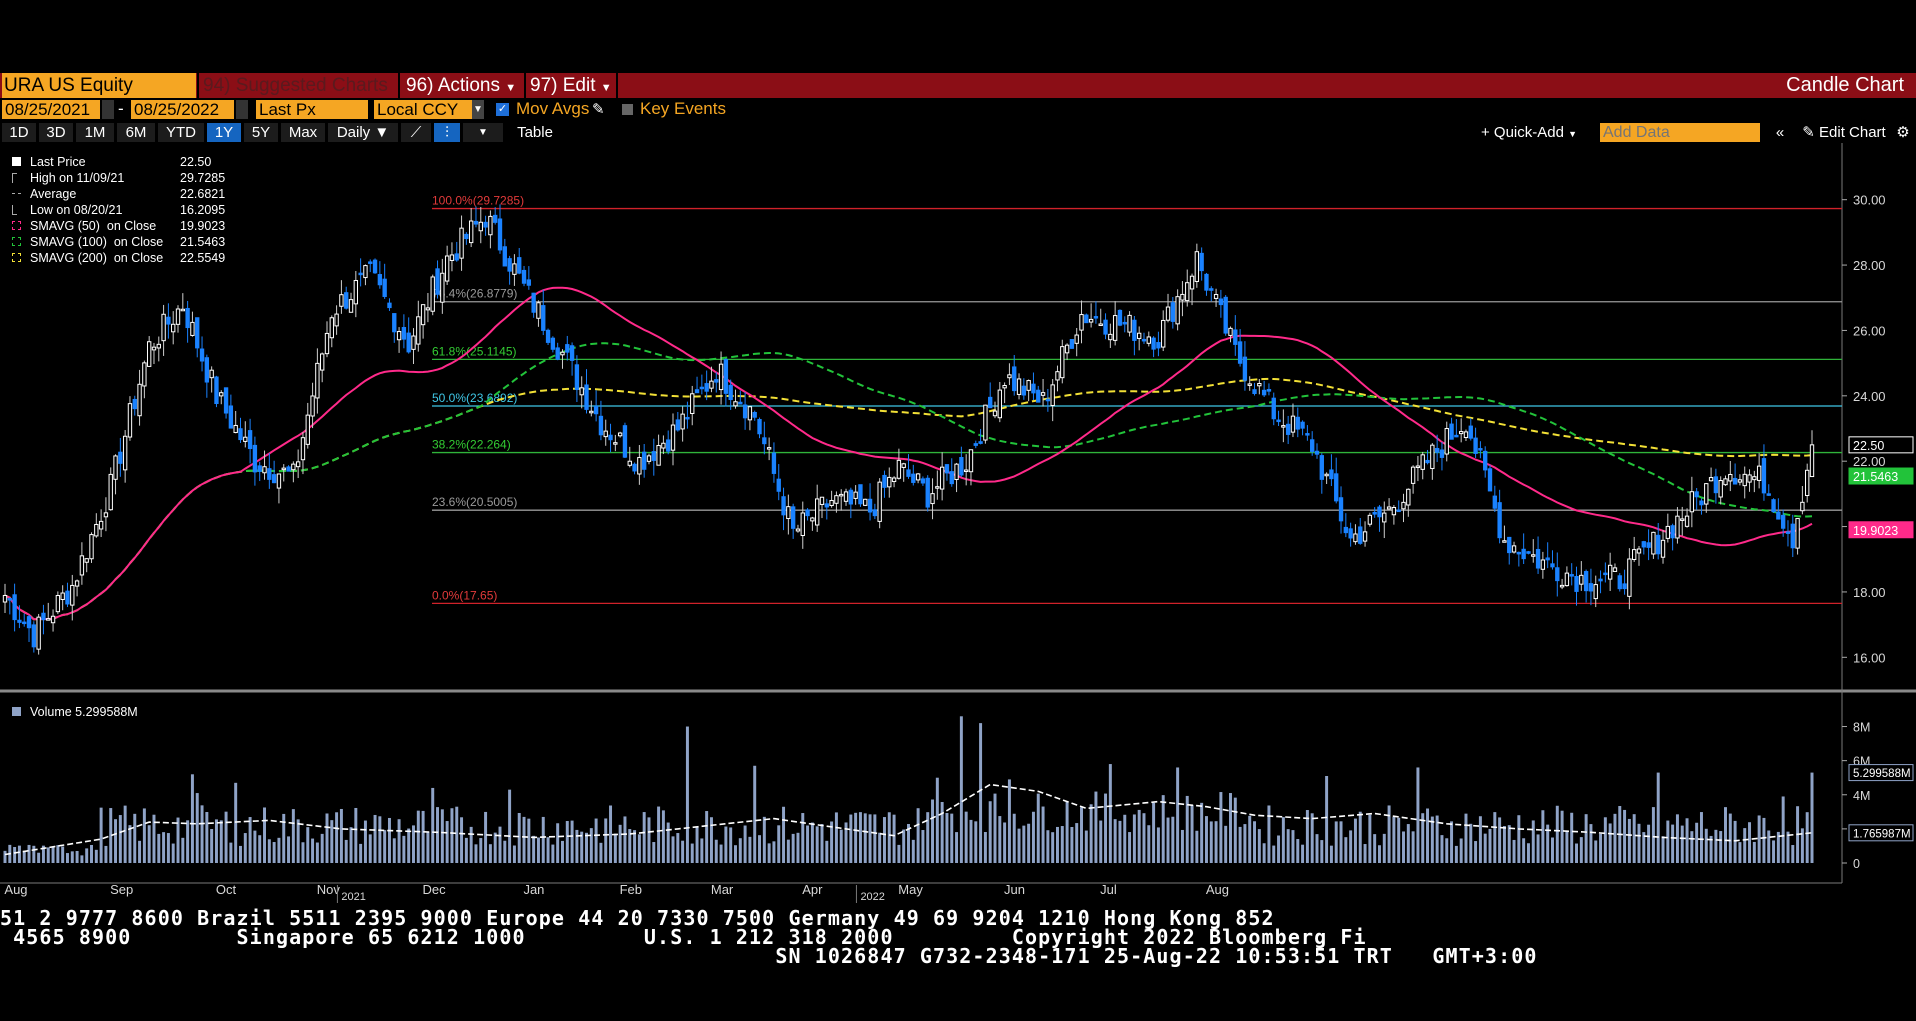 This screenshot has height=1021, width=1916. What do you see at coordinates (181, 132) in the screenshot?
I see `period-button-ytd: YTD` at bounding box center [181, 132].